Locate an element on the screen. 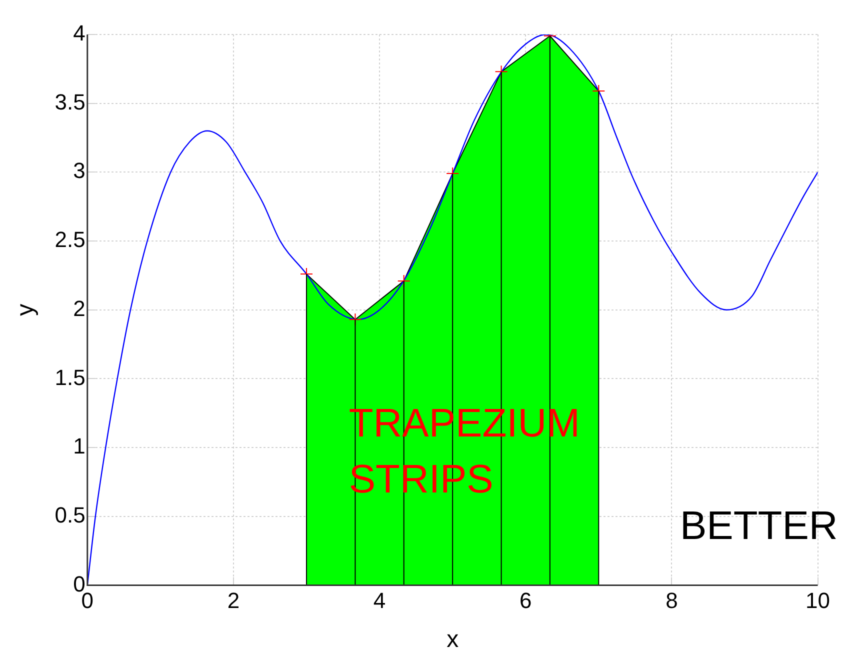  y-axis-title: y is located at coordinates (26, 310).